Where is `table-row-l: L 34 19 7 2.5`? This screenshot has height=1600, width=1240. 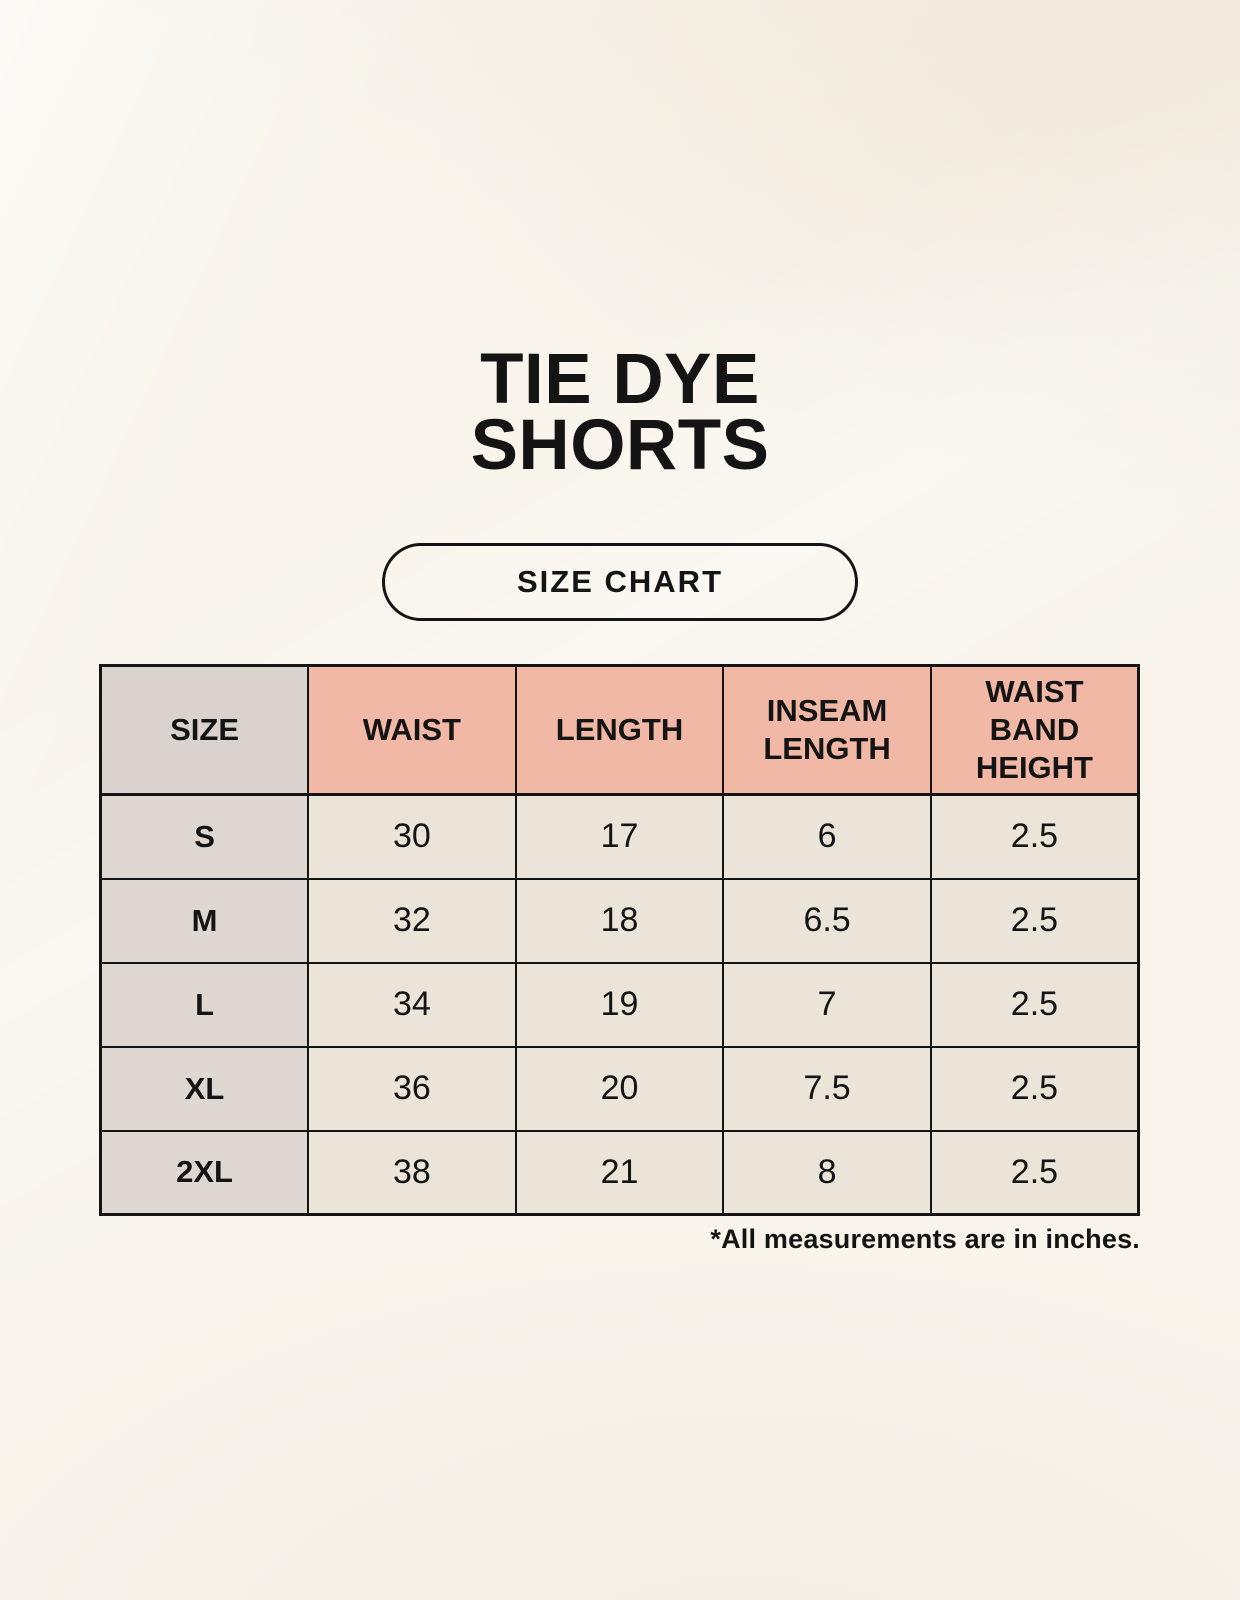 table-row-l: L 34 19 7 2.5 is located at coordinates (619, 1004).